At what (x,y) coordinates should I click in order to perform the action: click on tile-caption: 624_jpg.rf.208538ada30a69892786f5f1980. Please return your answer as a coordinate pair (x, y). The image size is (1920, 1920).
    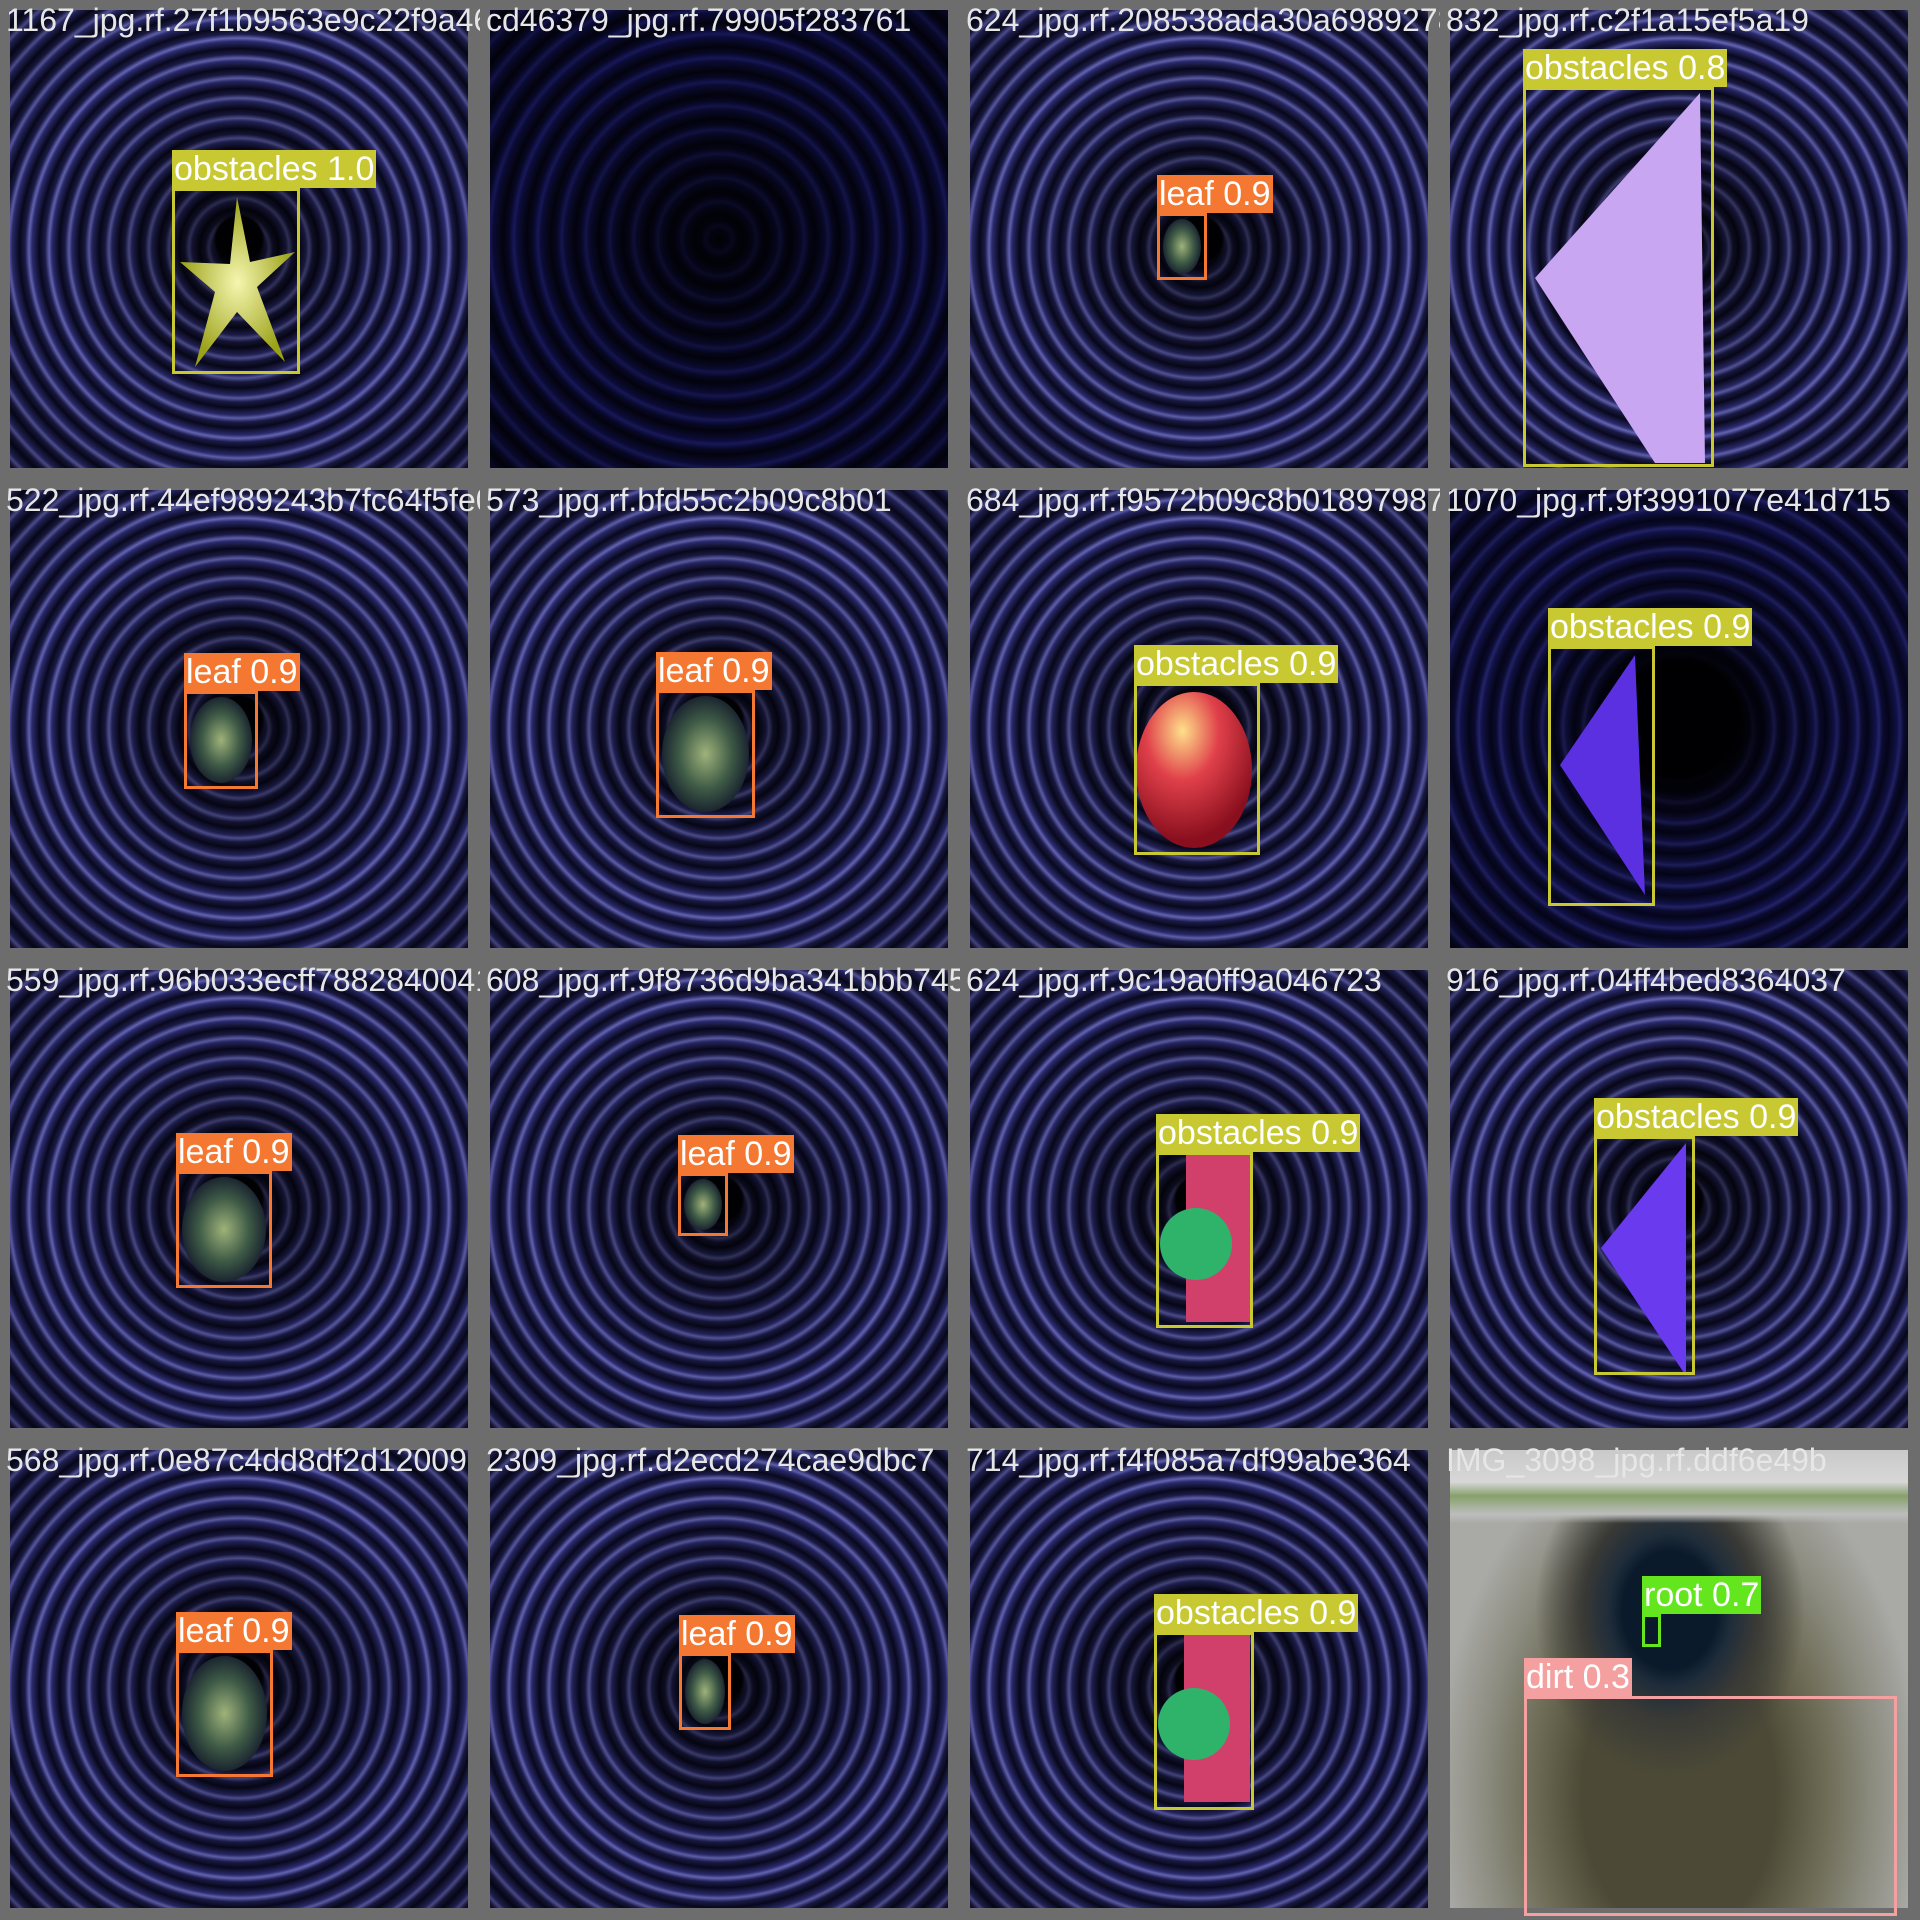
    Looking at the image, I should click on (1203, 20).